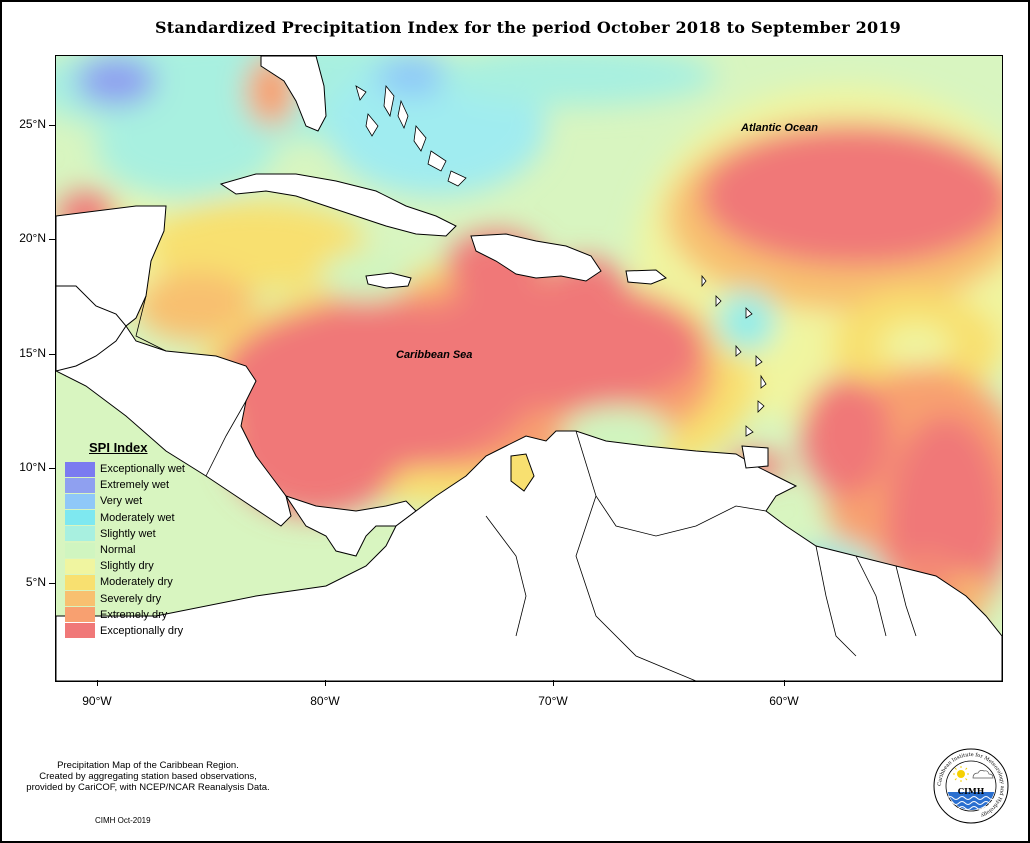 The width and height of the screenshot is (1030, 843). Describe the element at coordinates (553, 701) in the screenshot. I see `lon-label-70: 70°W` at that location.